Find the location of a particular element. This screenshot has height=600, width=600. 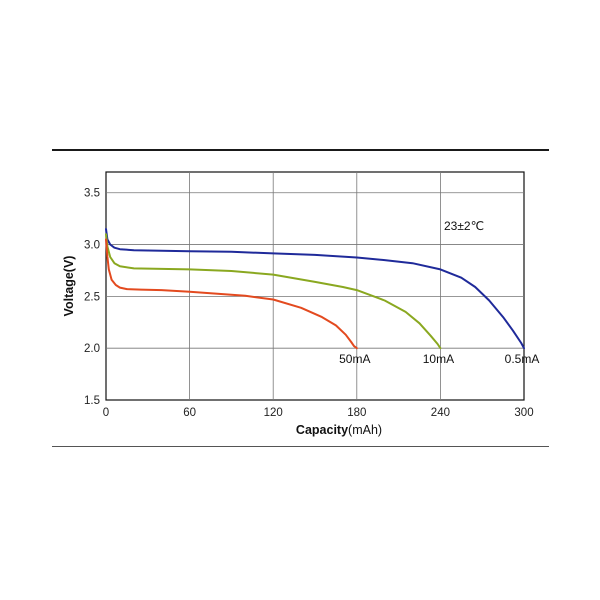

x-tick-label: 180 is located at coordinates (356, 413).